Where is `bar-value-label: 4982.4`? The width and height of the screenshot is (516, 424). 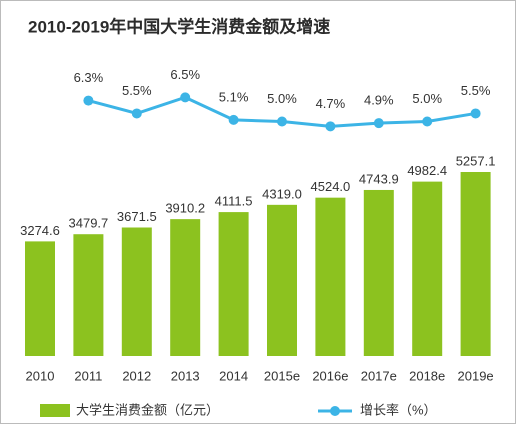 bar-value-label: 4982.4 is located at coordinates (427, 170).